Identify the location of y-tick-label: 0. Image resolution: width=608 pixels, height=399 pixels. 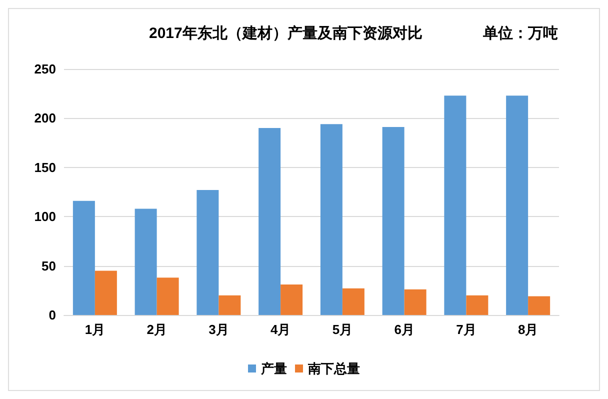
(52, 315).